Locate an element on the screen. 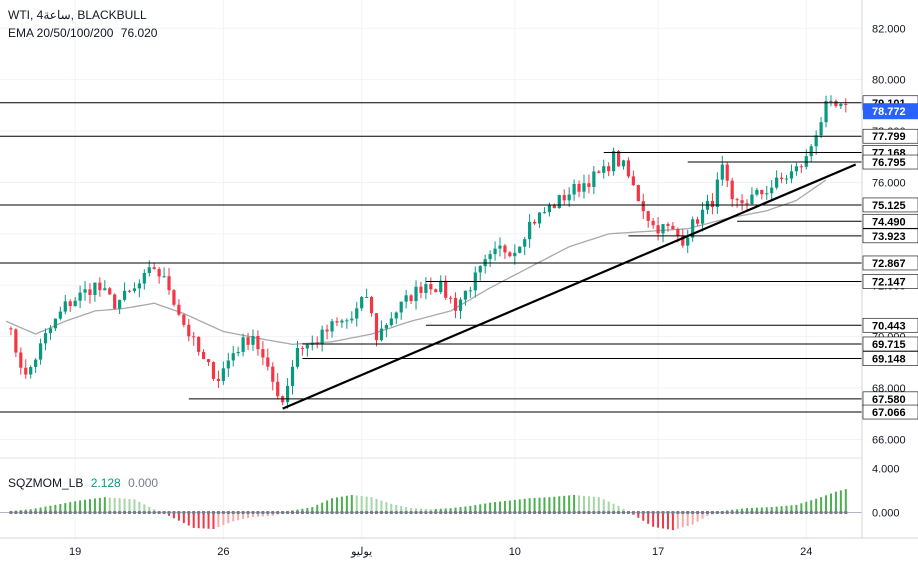 This screenshot has width=918, height=571. ema-value: 76.020 is located at coordinates (139, 33).